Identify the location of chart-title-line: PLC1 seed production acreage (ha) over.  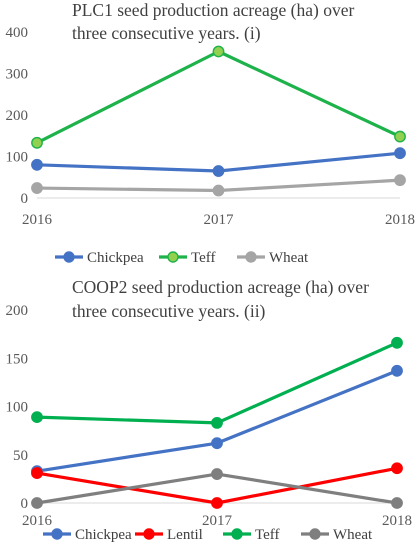
(213, 10).